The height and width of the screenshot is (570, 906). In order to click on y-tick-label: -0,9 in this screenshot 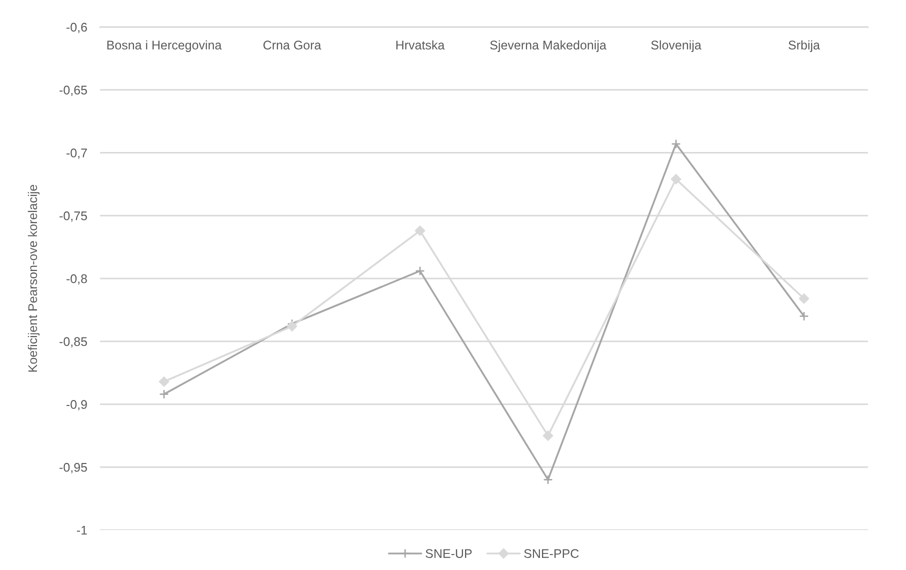, I will do `click(76, 405)`.